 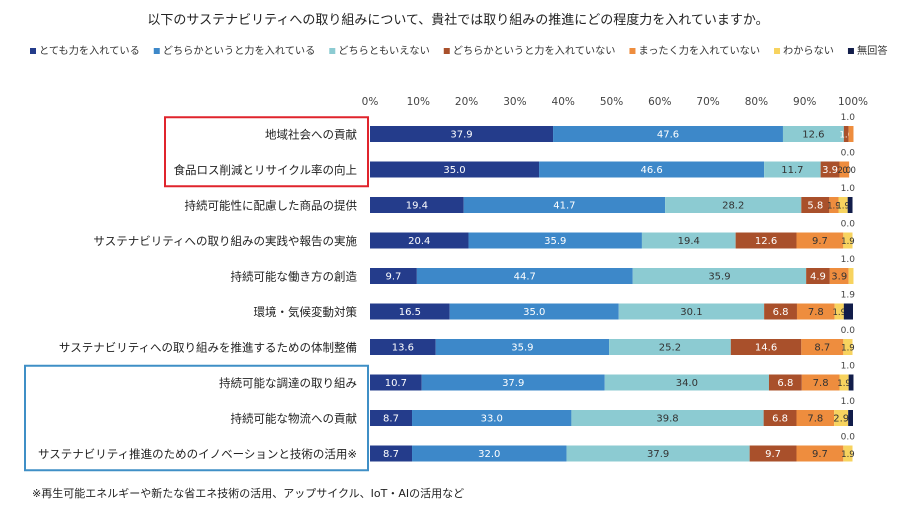 What do you see at coordinates (719, 277) in the screenshot?
I see `data-label: 35.9` at bounding box center [719, 277].